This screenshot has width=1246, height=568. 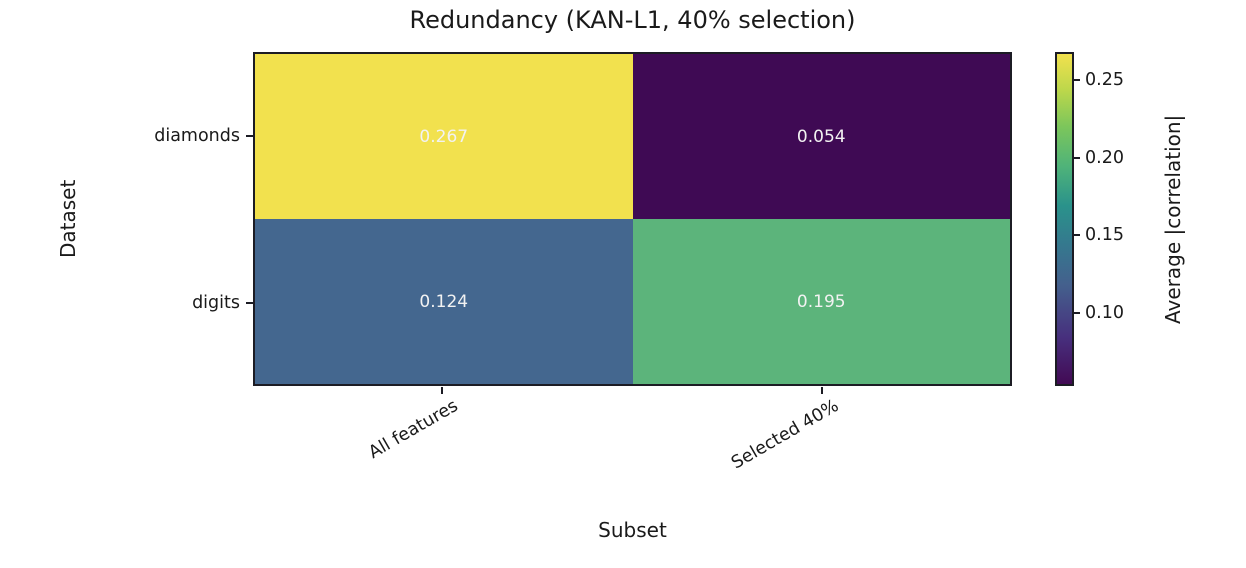 I want to click on colorbar-tick: 0.25, so click(x=1099, y=80).